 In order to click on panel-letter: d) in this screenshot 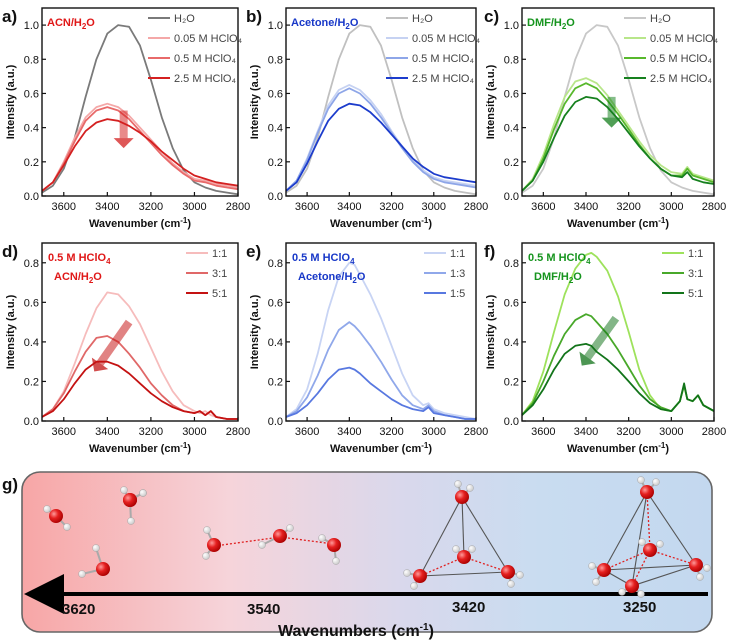, I will do `click(10, 251)`.